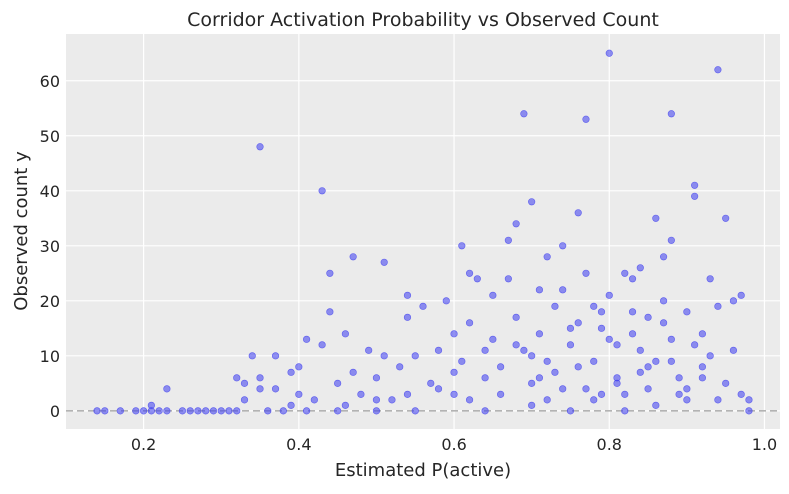  What do you see at coordinates (609, 444) in the screenshot?
I see `x-tick-label: 0.8` at bounding box center [609, 444].